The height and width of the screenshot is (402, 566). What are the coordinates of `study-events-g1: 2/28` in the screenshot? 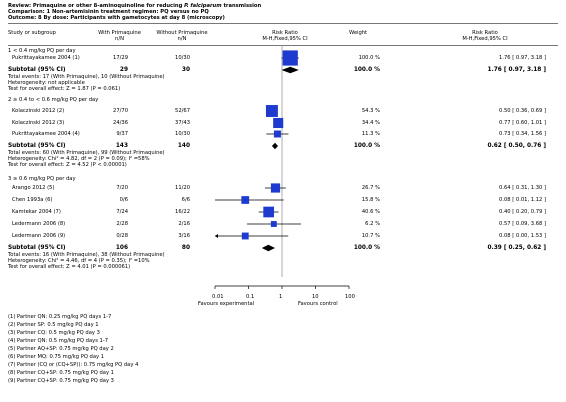 It's located at (122, 224).